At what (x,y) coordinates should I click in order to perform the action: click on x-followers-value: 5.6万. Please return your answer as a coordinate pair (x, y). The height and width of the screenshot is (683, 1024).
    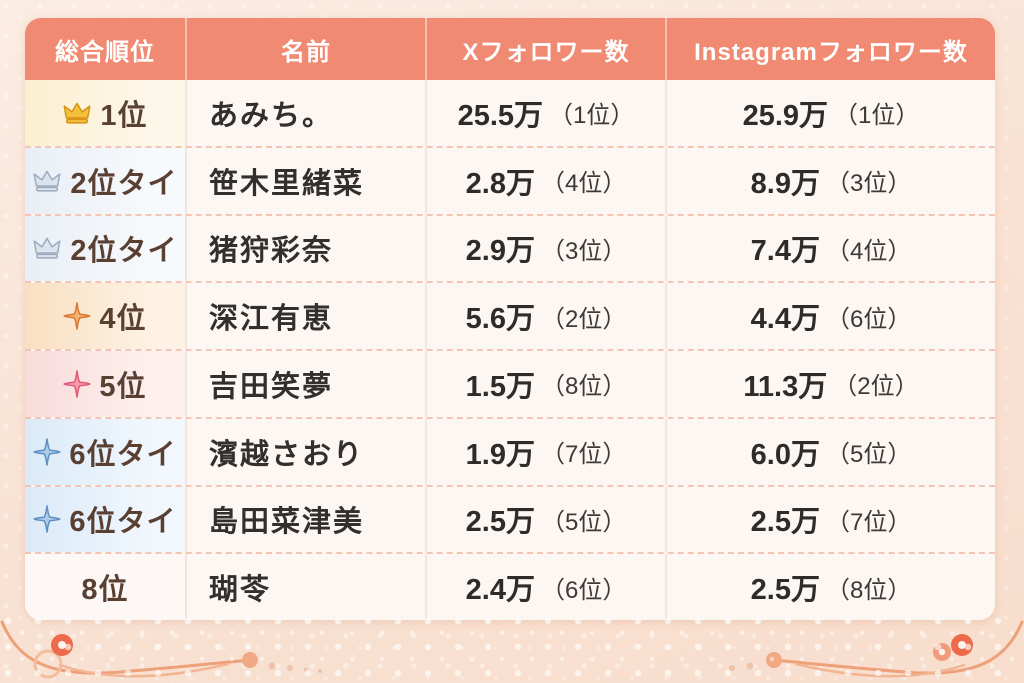
    Looking at the image, I should click on (500, 319).